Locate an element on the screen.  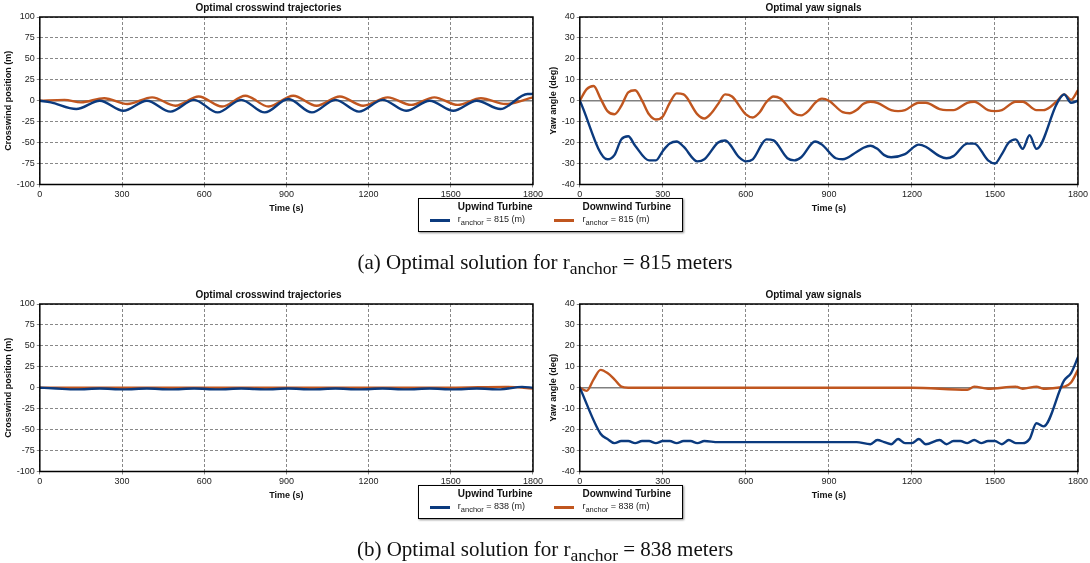
text: (b) Optimal solution for r$_{anchor}$ = 838 meters is located at coordinates (545, 550).